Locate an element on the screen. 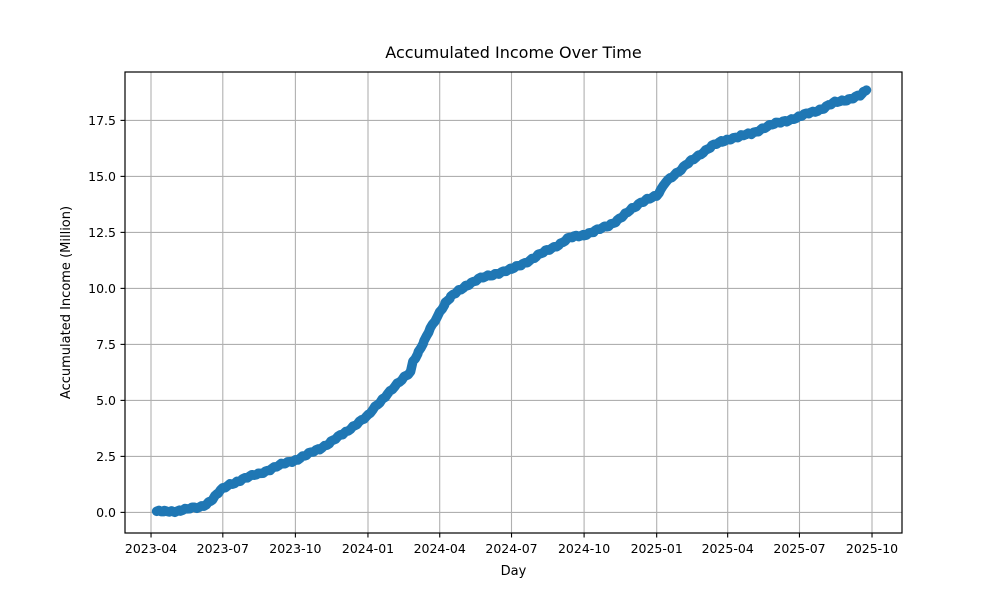 This screenshot has width=1000, height=600. x-tick-label: 2025-04 is located at coordinates (728, 548).